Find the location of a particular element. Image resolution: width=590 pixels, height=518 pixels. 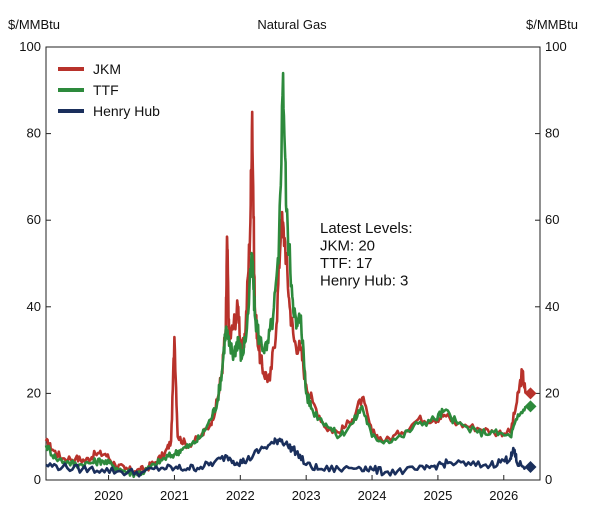

y-tick-label-right: 0 is located at coordinates (548, 479).